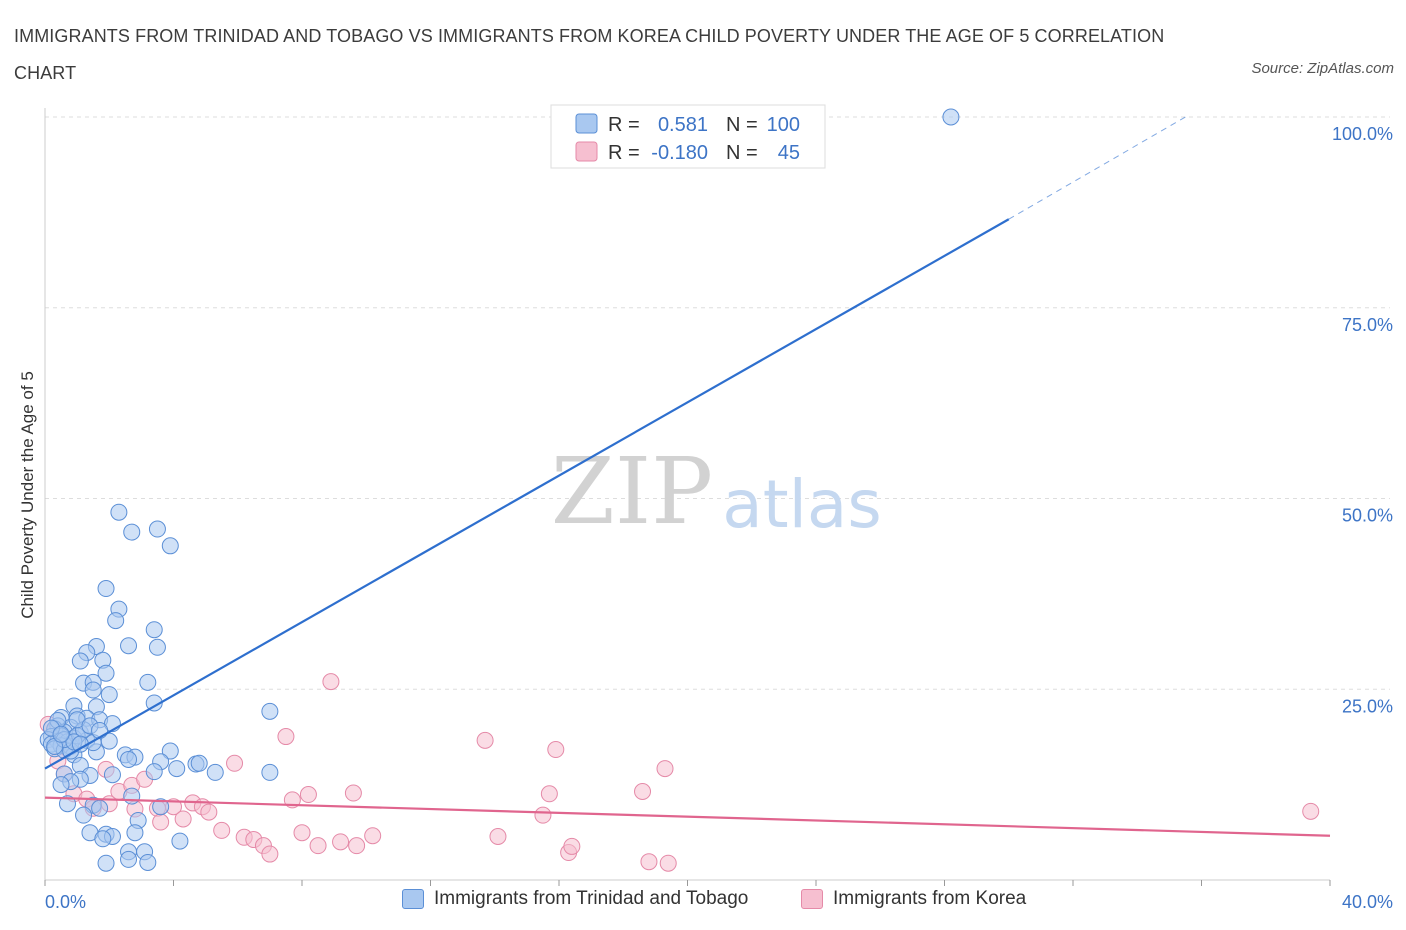 This screenshot has width=1406, height=930. What do you see at coordinates (716, 491) in the screenshot?
I see `watermark: ZIP atlas` at bounding box center [716, 491].